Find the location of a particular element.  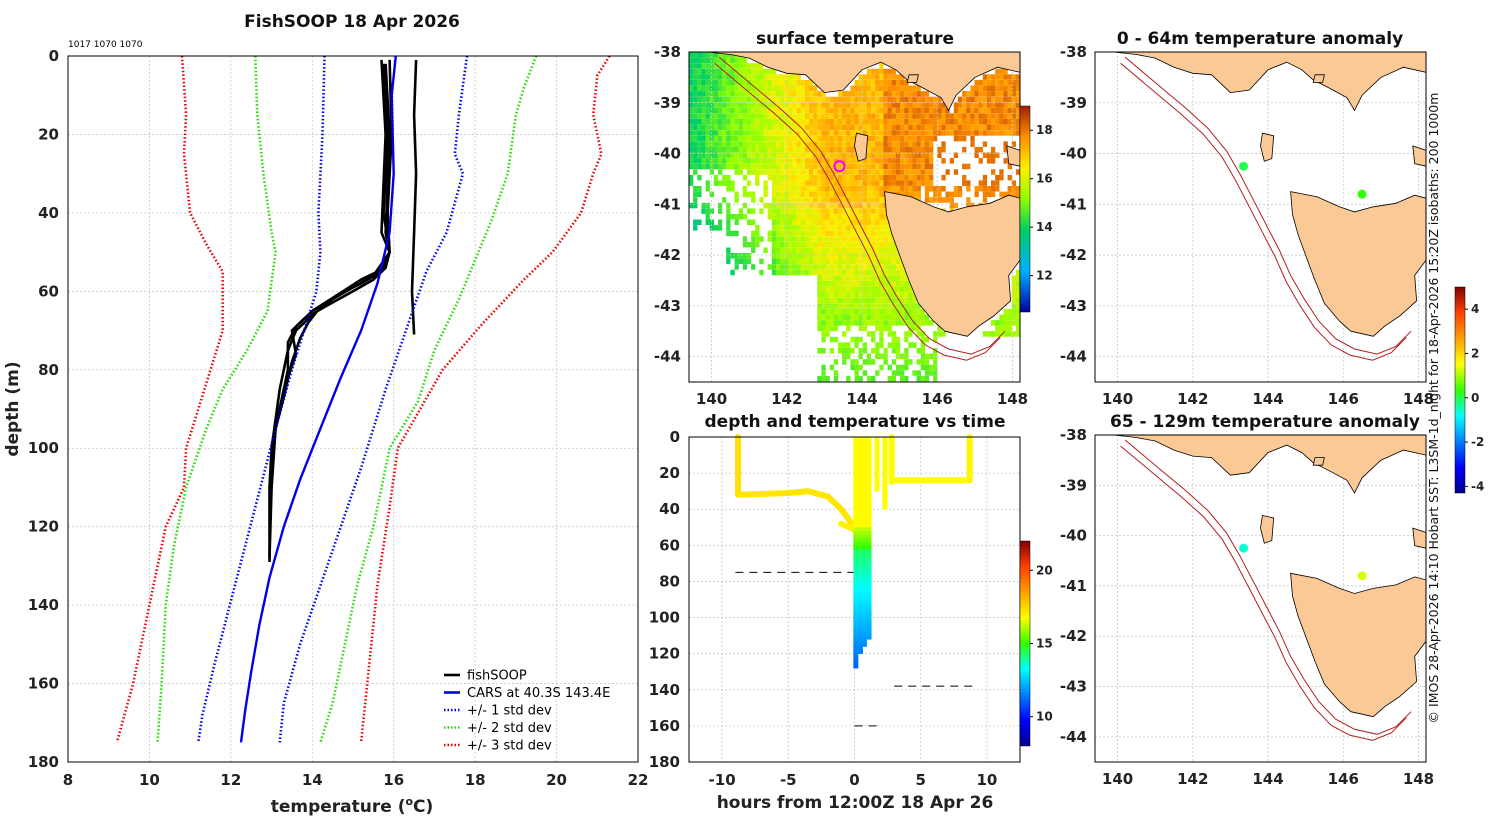

anomaly-shallow-coastline is located at coordinates (1260, 206).